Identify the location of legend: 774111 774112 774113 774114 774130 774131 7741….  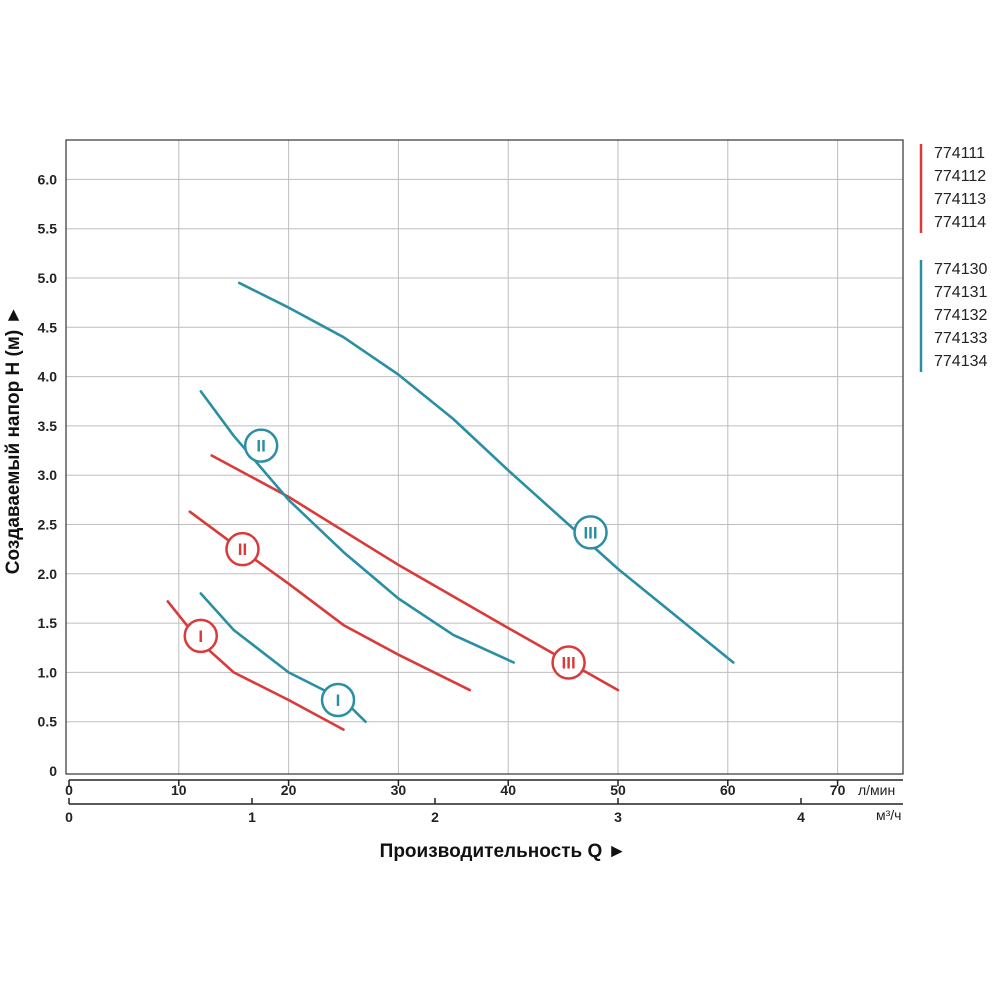
(953, 258).